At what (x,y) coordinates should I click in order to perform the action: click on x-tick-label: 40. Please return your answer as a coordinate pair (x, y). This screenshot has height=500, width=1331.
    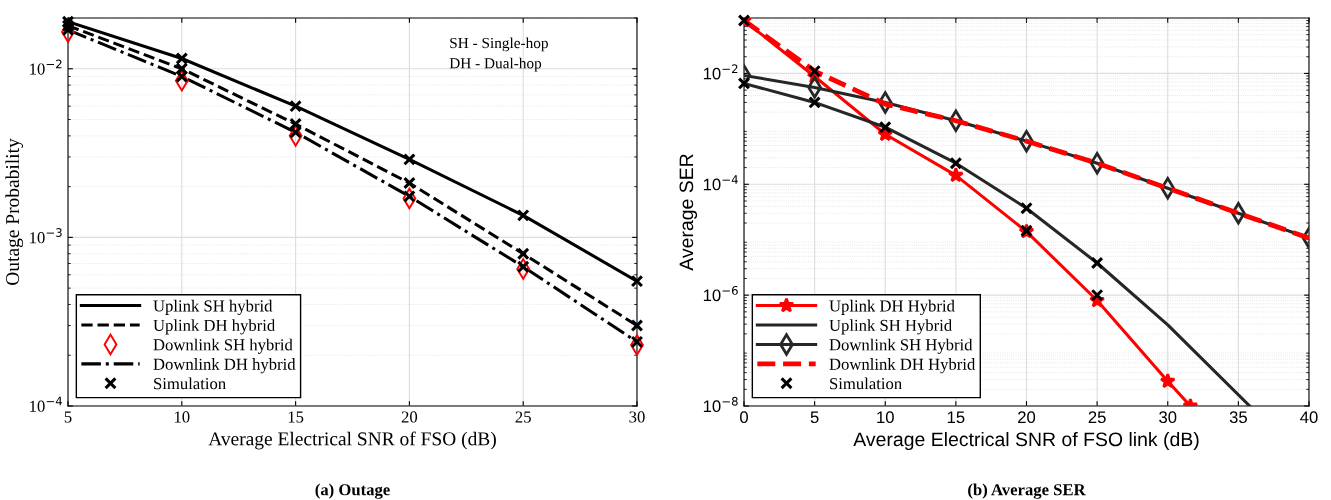
    Looking at the image, I should click on (1309, 417).